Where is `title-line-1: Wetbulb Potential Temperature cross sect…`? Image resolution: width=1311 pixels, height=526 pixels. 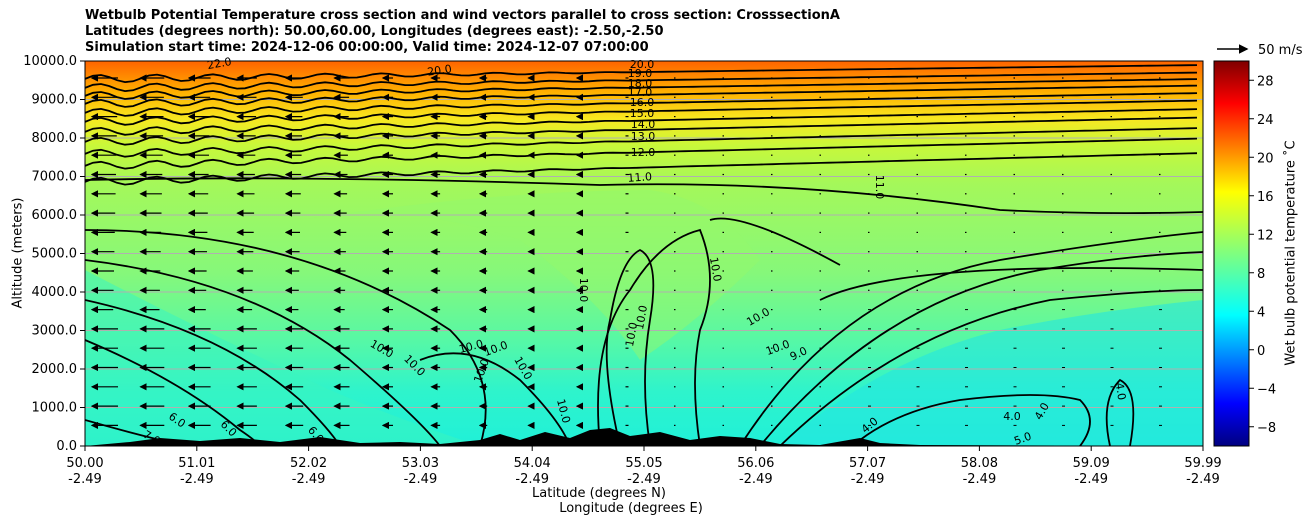
title-line-1: Wetbulb Potential Temperature cross sect… is located at coordinates (462, 15).